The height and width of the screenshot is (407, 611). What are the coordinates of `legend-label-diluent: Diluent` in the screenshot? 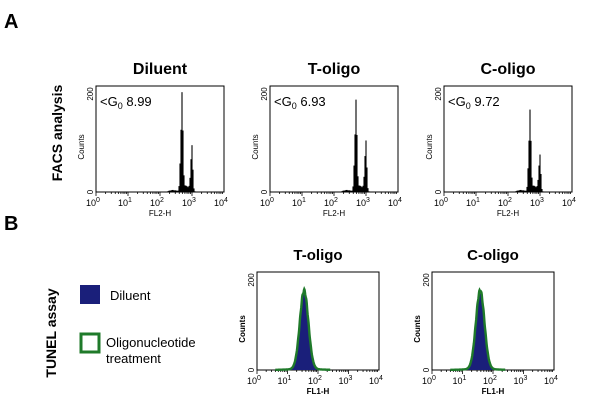 It's located at (130, 295).